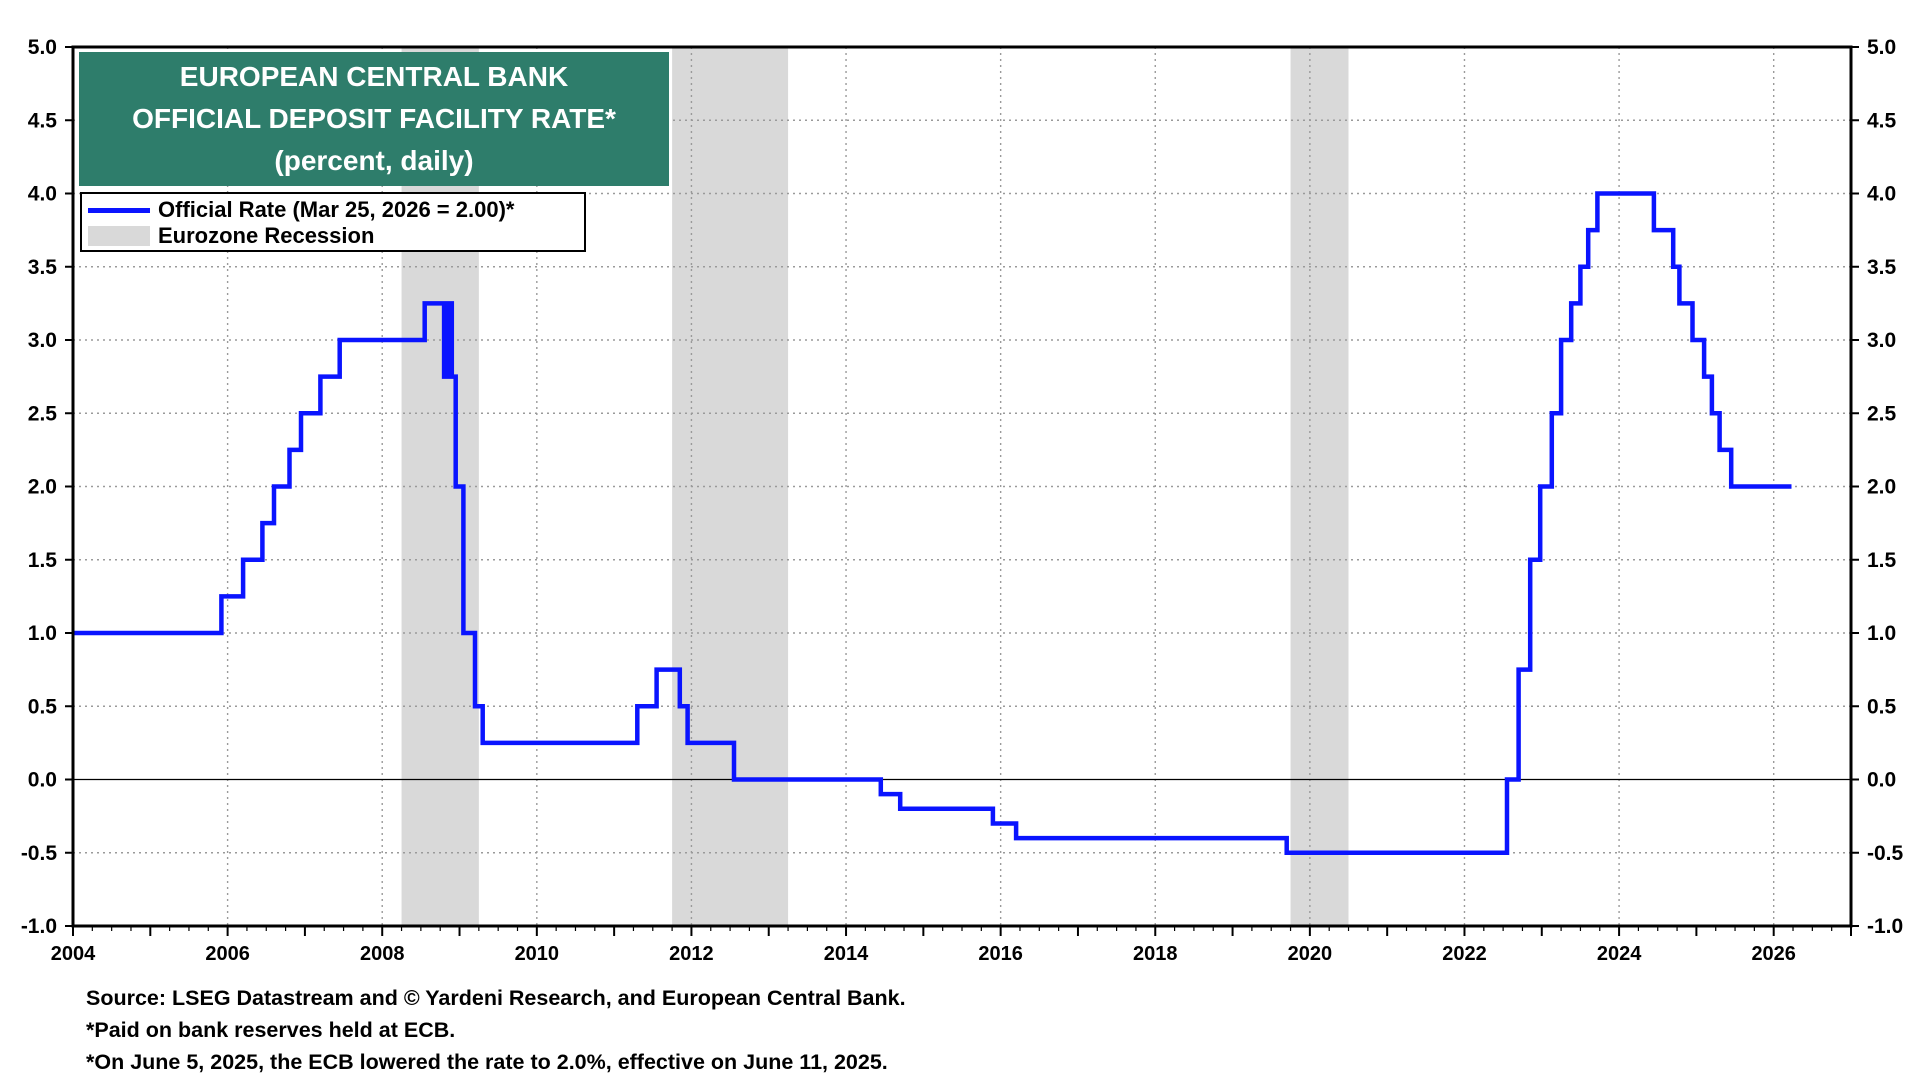 The height and width of the screenshot is (1080, 1920). I want to click on y-tick-label-left: 1.5, so click(43, 560).